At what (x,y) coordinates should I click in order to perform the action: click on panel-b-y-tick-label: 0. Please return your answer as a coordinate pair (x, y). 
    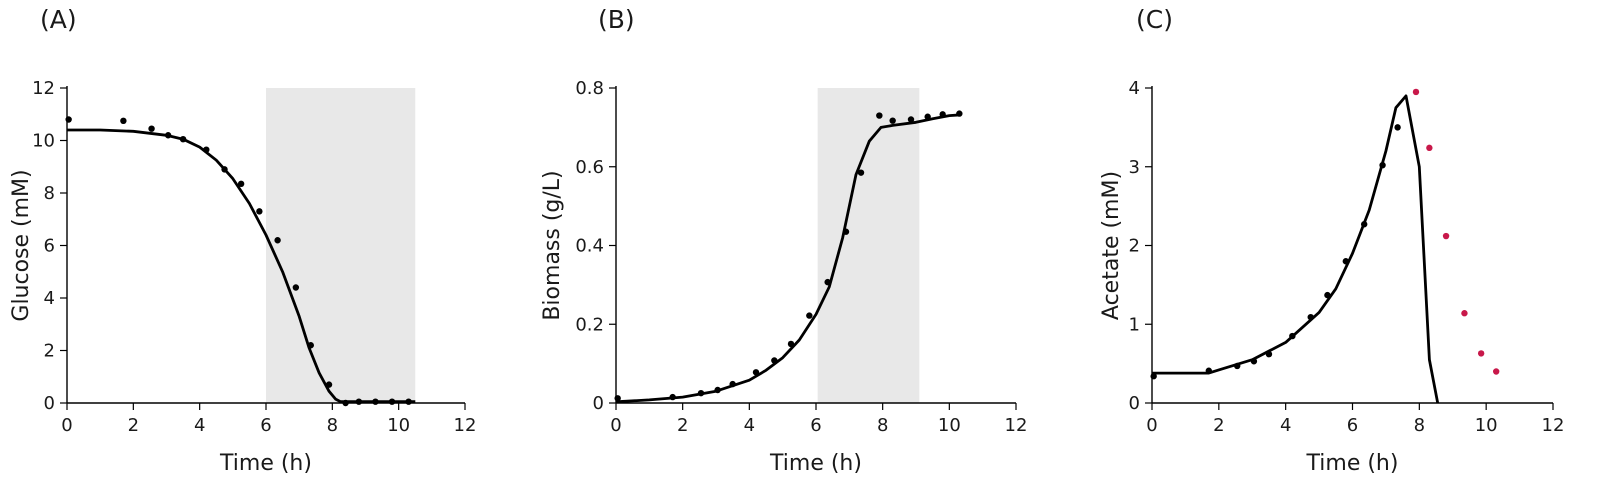
    Looking at the image, I should click on (598, 403).